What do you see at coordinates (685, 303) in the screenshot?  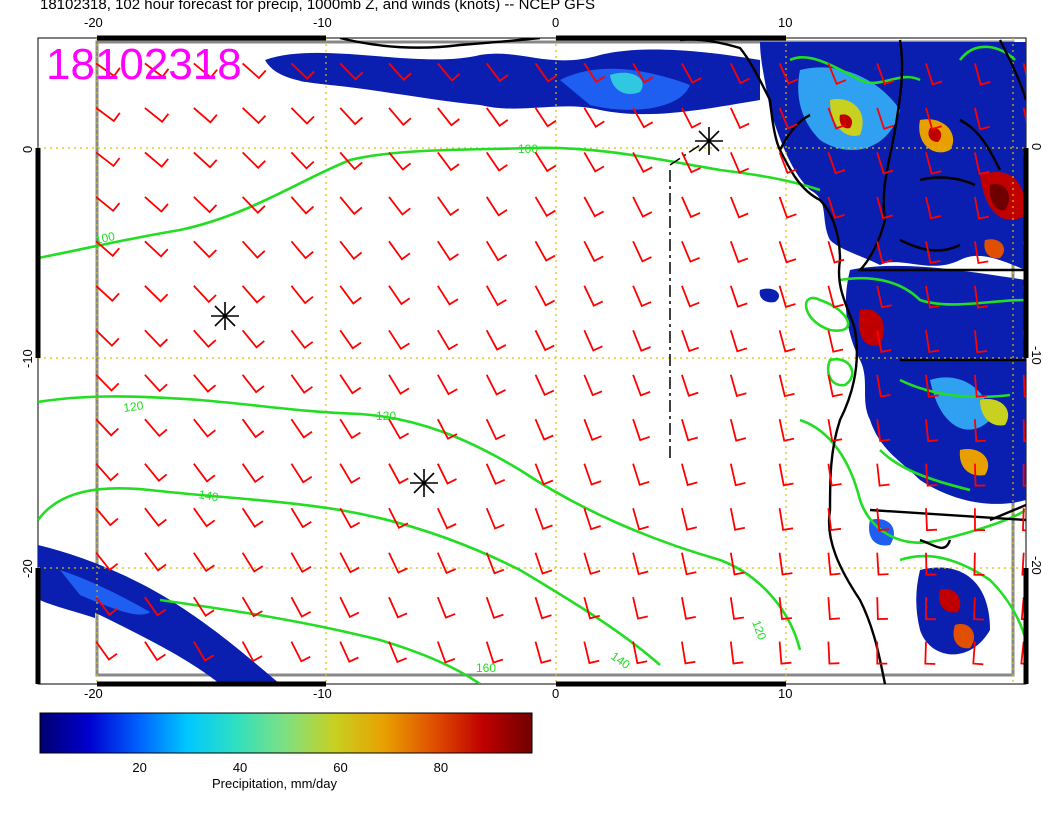 I see `dashed-boundary` at bounding box center [685, 303].